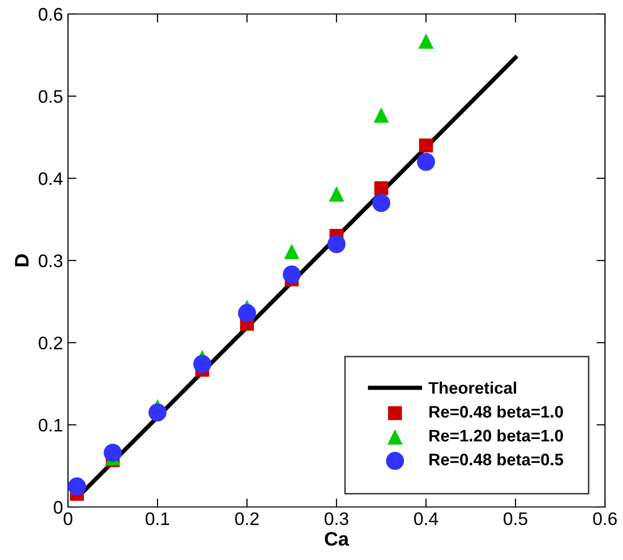 This screenshot has height=560, width=623. What do you see at coordinates (337, 539) in the screenshot?
I see `x-axis-title: Ca` at bounding box center [337, 539].